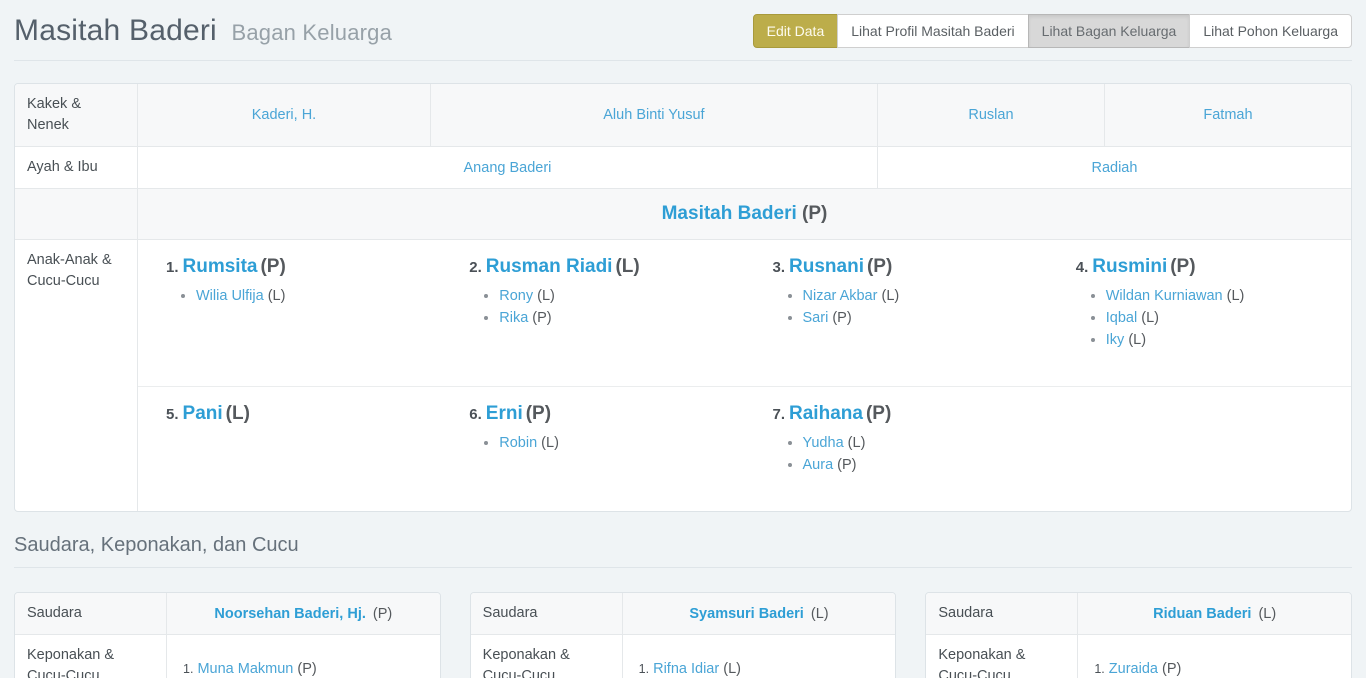  I want to click on grandparents-label: Kakek & Nenek, so click(76, 115).